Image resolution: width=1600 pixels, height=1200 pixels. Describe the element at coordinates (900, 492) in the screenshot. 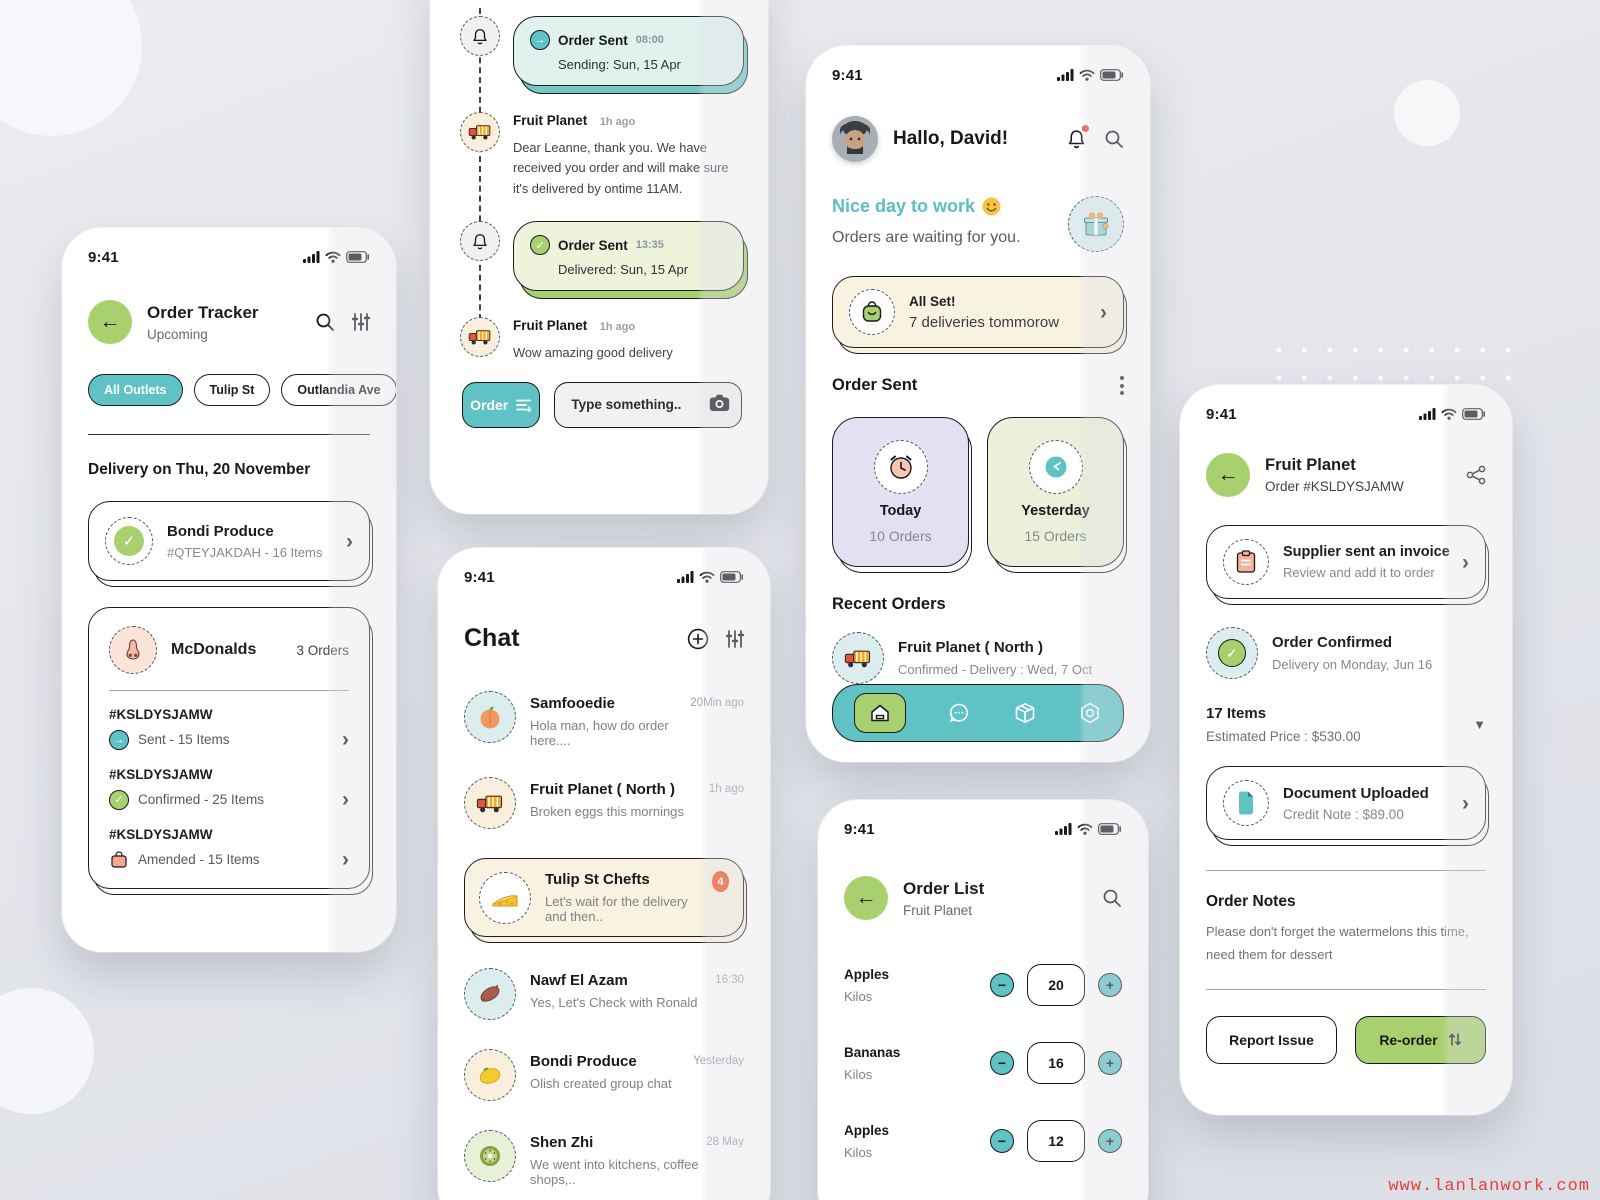

I see `today-orders-card: Today 10 Orders` at that location.